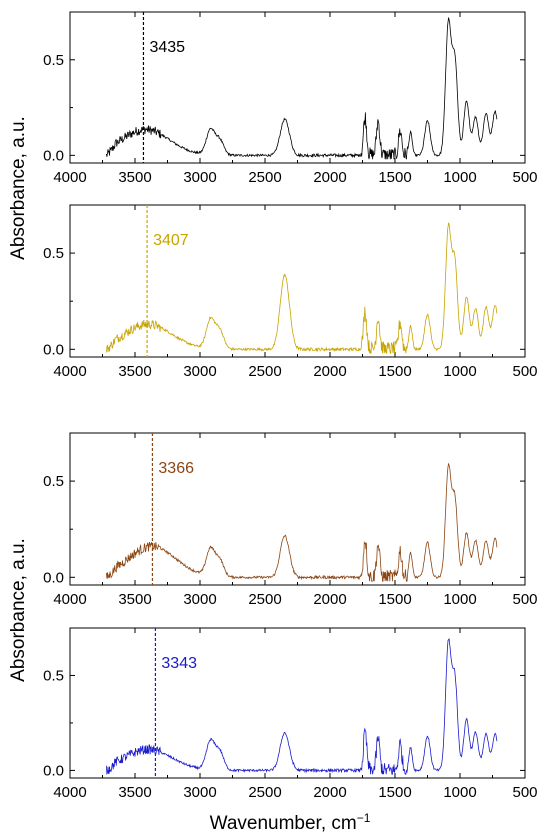 Image resolution: width=550 pixels, height=836 pixels. Describe the element at coordinates (167, 47) in the screenshot. I see `peak-label: 3435` at that location.